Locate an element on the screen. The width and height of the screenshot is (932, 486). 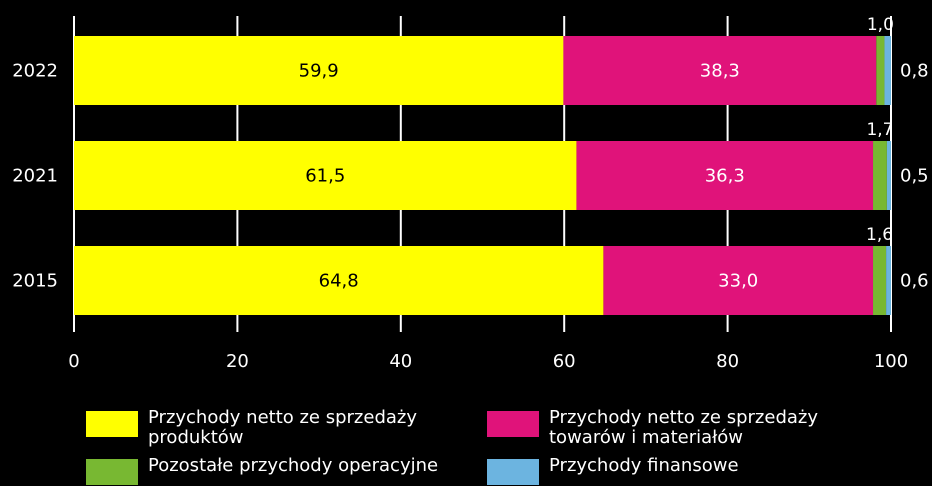
data-label: 1,6 is located at coordinates (879, 235).